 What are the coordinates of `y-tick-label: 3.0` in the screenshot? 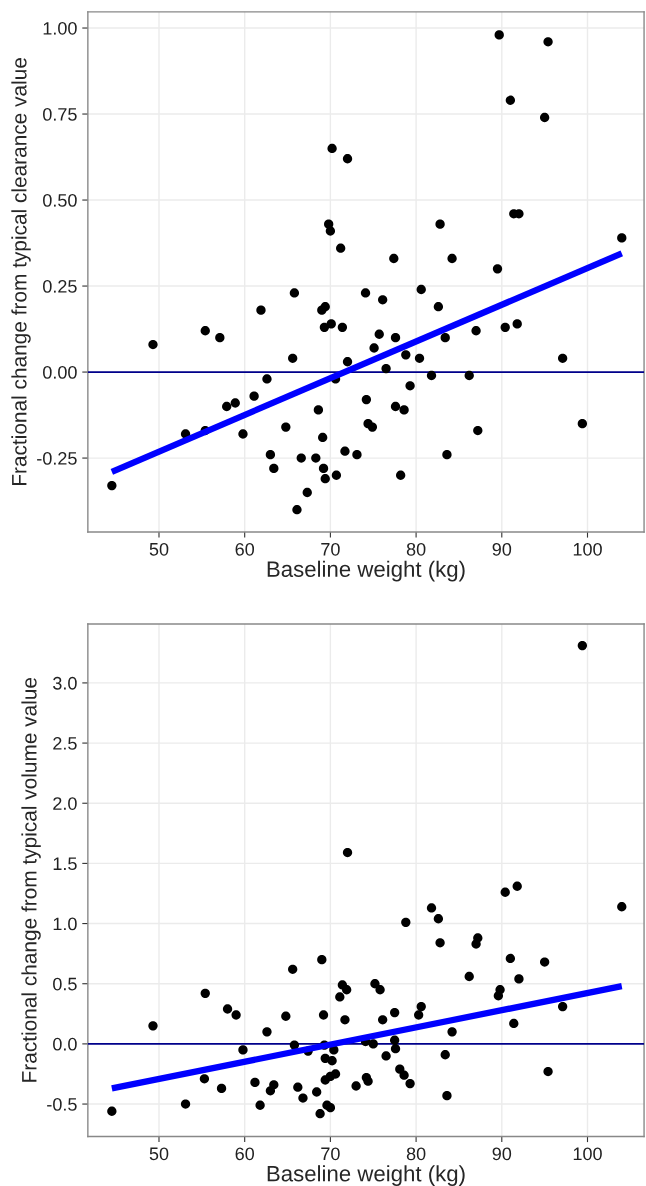 It's located at (65, 683).